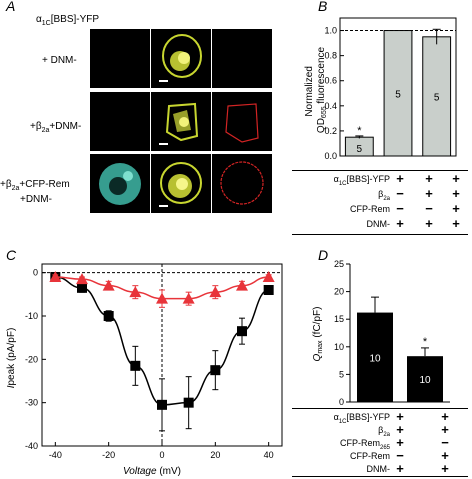 This screenshot has height=479, width=472. What do you see at coordinates (152, 471) in the screenshot?
I see `chart-c-xlabel: Voltage (mV)` at bounding box center [152, 471].